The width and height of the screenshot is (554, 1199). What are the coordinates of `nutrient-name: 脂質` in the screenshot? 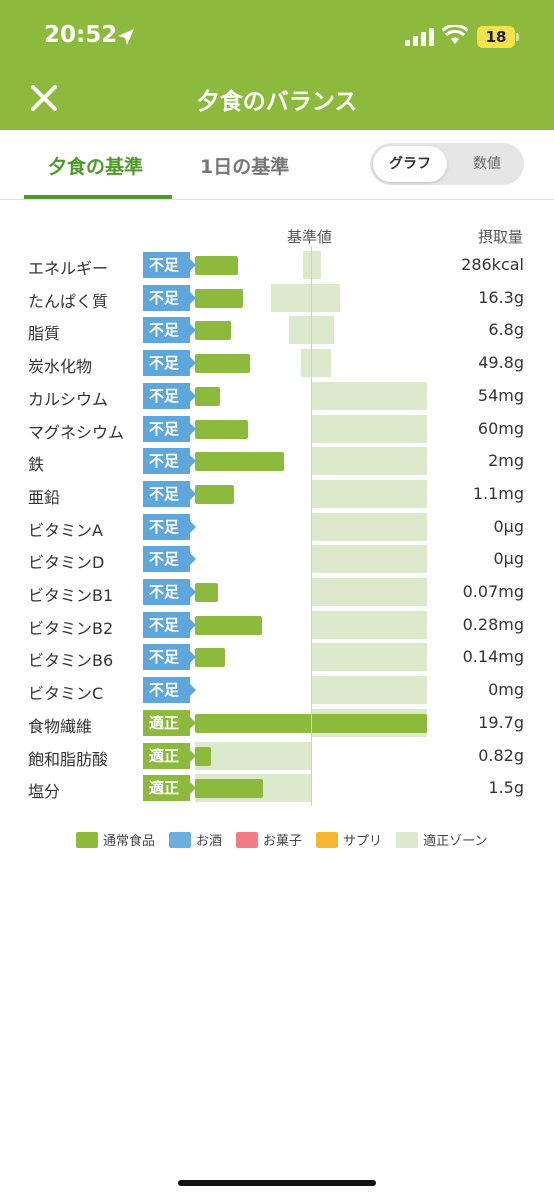 It's located at (44, 334).